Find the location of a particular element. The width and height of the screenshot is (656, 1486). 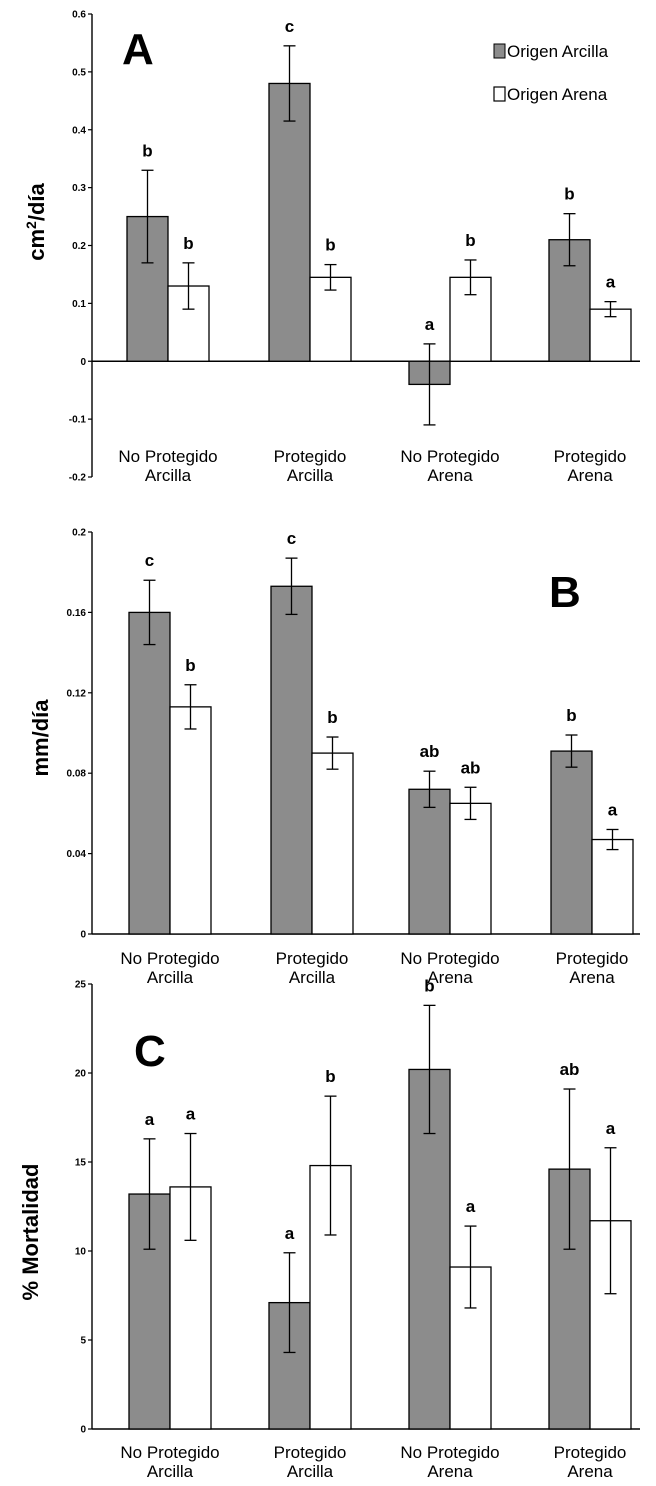

legend-label-arena: Origen Arena is located at coordinates (557, 94).